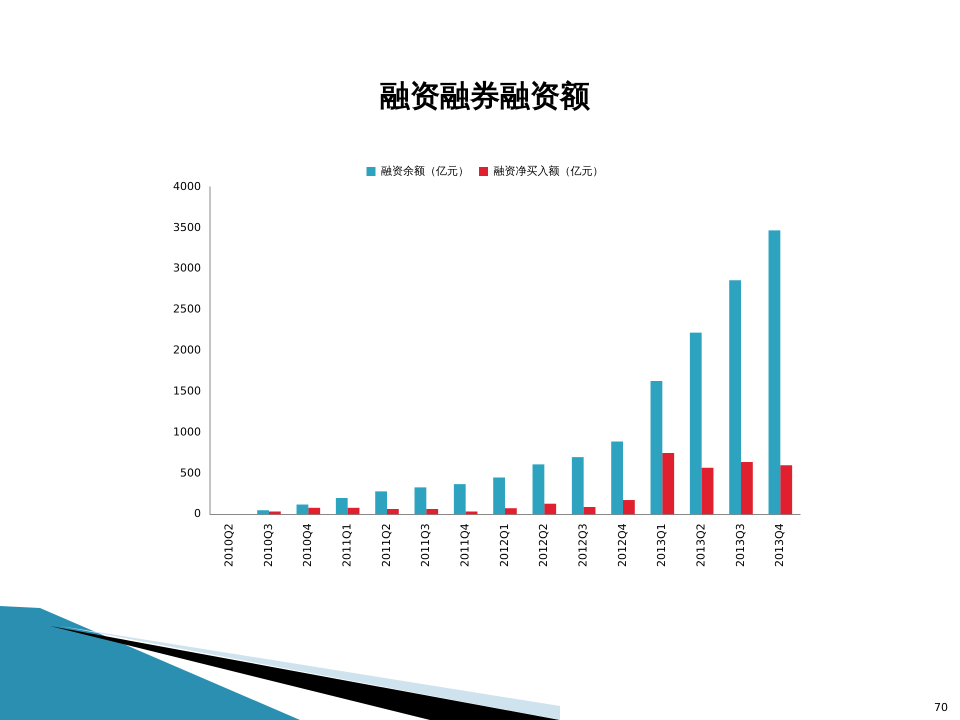 The height and width of the screenshot is (720, 960). I want to click on x-tick-label: 2011Q4, so click(465, 545).